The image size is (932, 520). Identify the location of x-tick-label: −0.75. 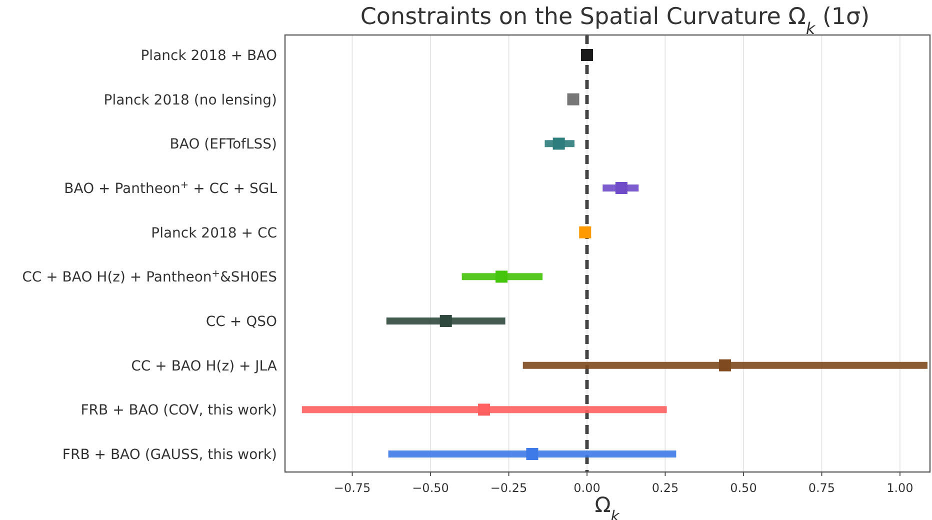
(352, 488).